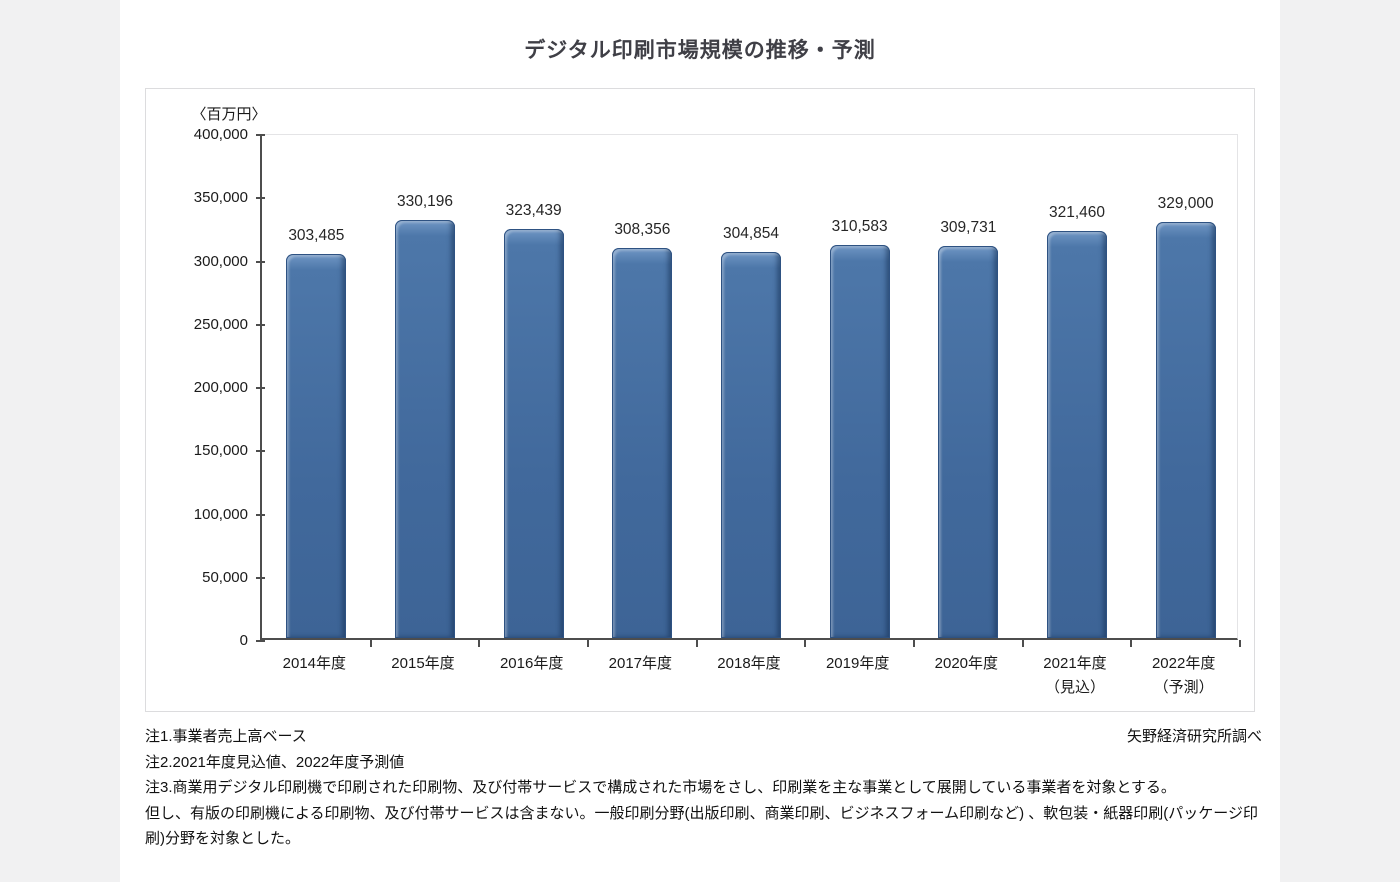 The width and height of the screenshot is (1400, 882). Describe the element at coordinates (531, 663) in the screenshot. I see `x-axis-label: 2016年度` at that location.